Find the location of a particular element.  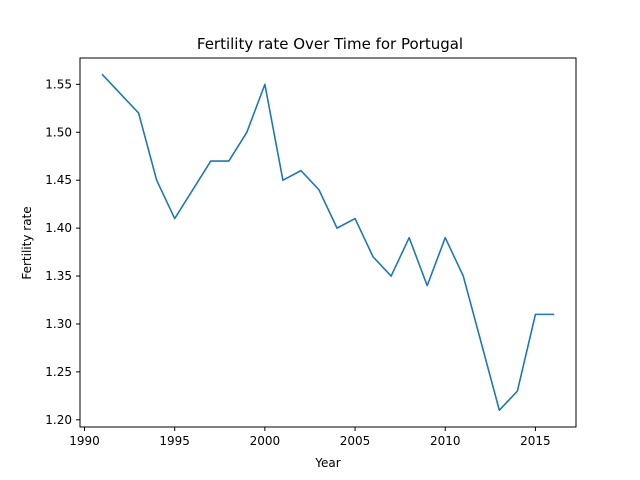

y-tick-label: 1.35 is located at coordinates (58, 276).